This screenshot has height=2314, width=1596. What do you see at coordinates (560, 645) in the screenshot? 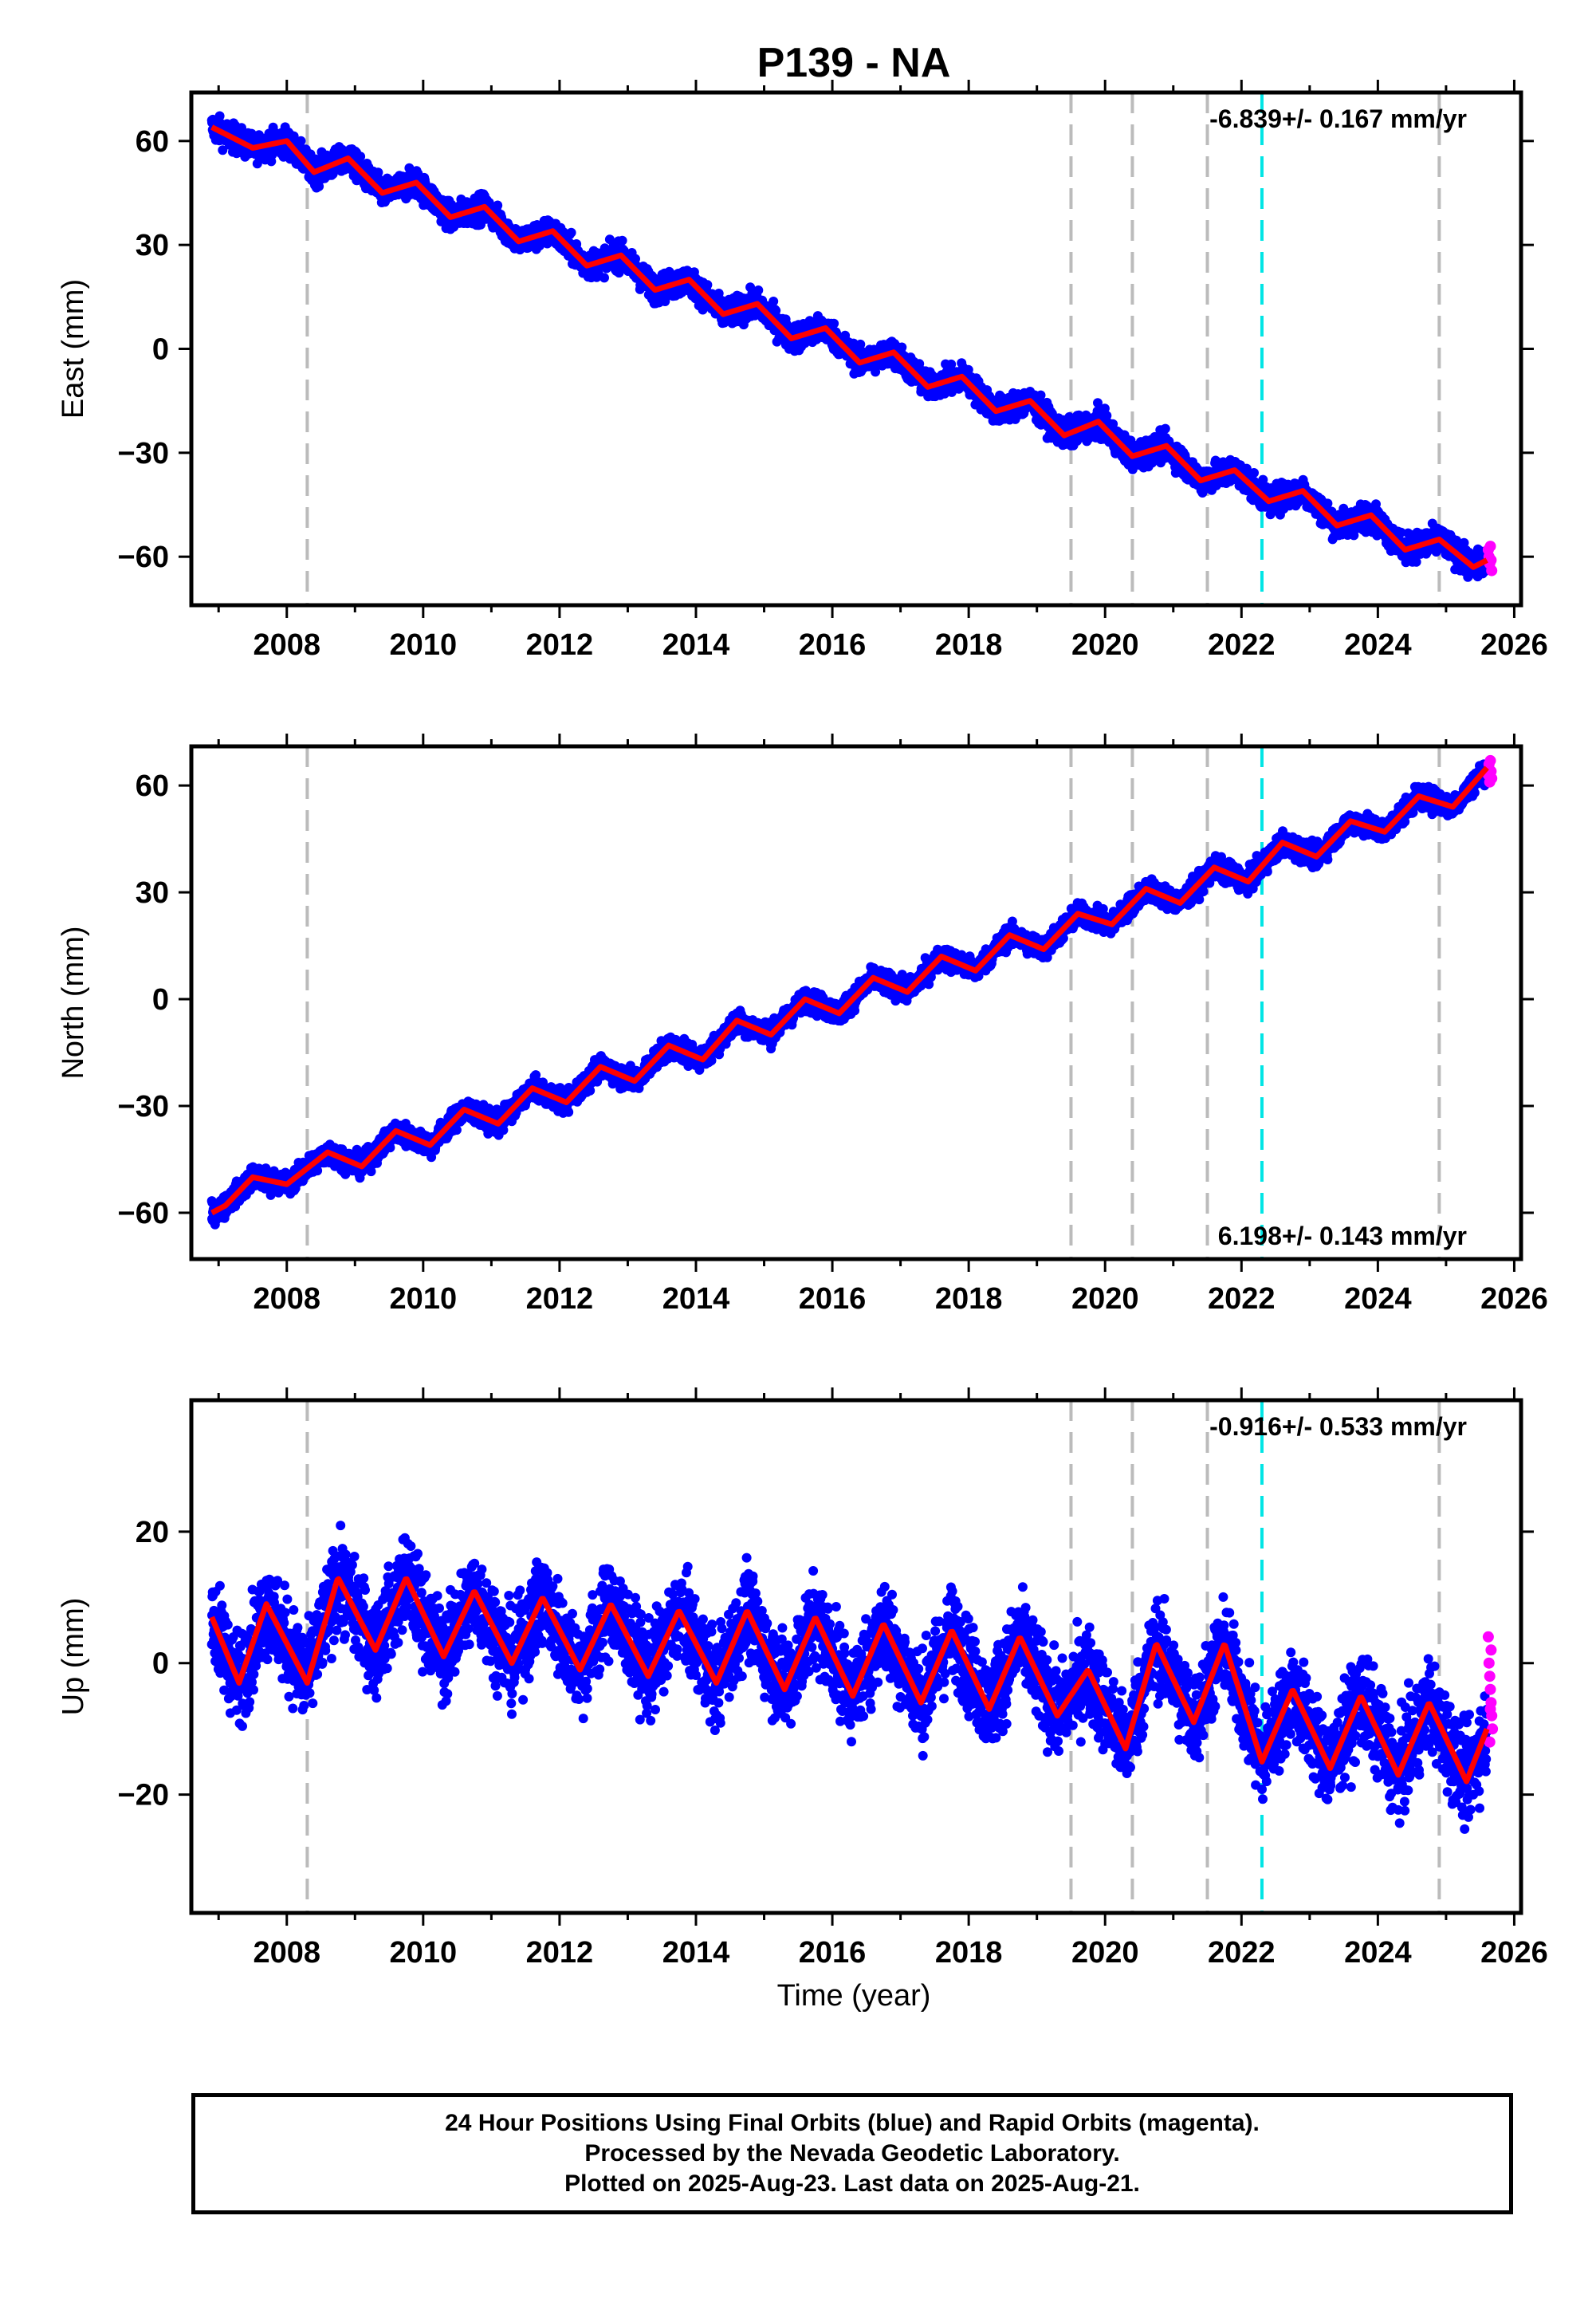
I see `x-tick-label: 2012` at bounding box center [560, 645].